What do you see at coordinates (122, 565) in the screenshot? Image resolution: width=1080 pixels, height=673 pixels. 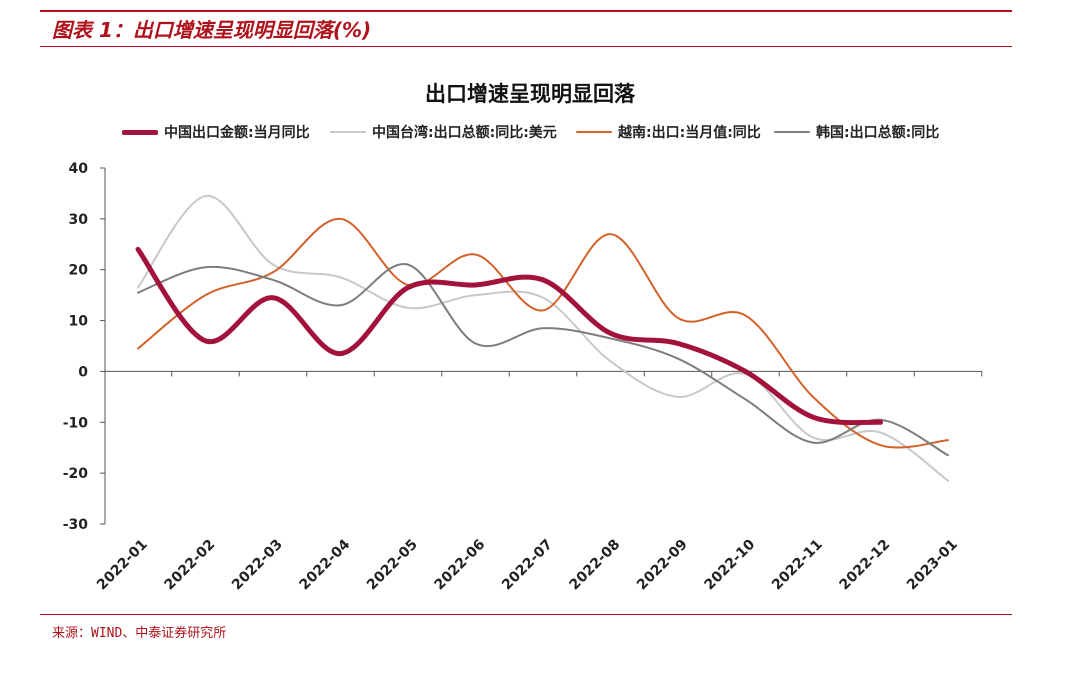 I see `x-tick-label: 2022-01` at bounding box center [122, 565].